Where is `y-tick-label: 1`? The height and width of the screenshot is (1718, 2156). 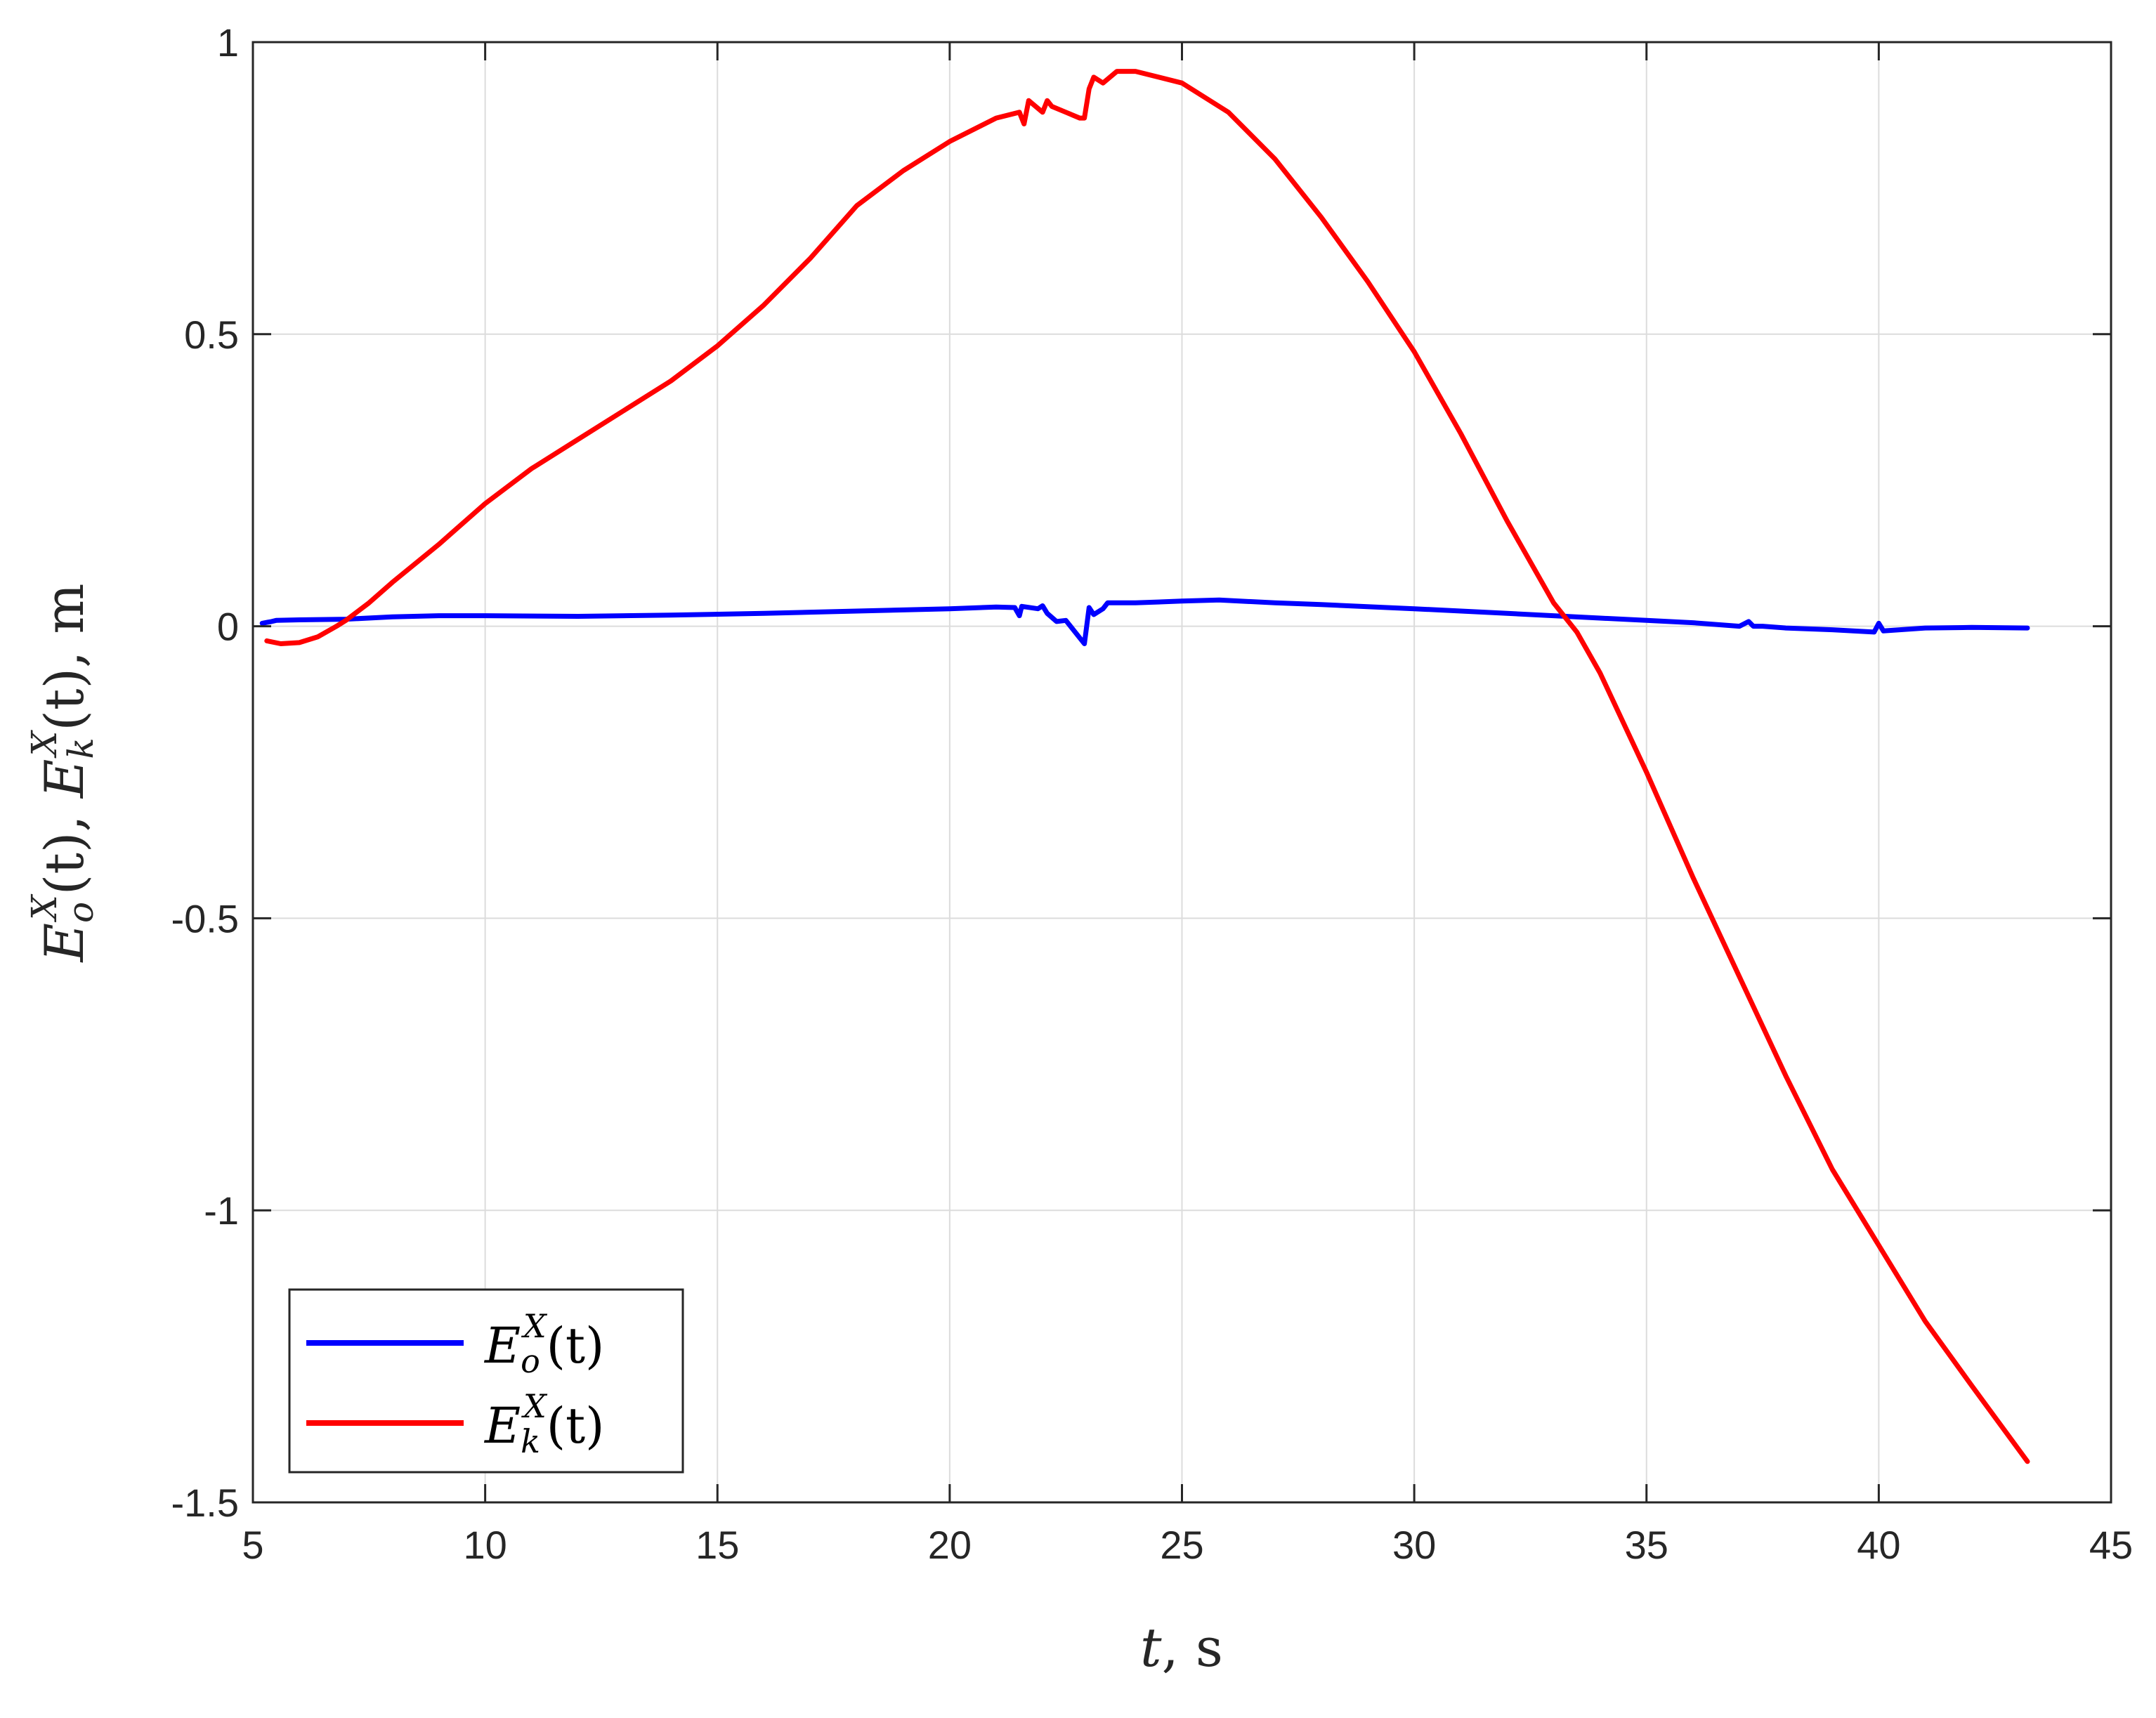
y-tick-label: 1 is located at coordinates (228, 42).